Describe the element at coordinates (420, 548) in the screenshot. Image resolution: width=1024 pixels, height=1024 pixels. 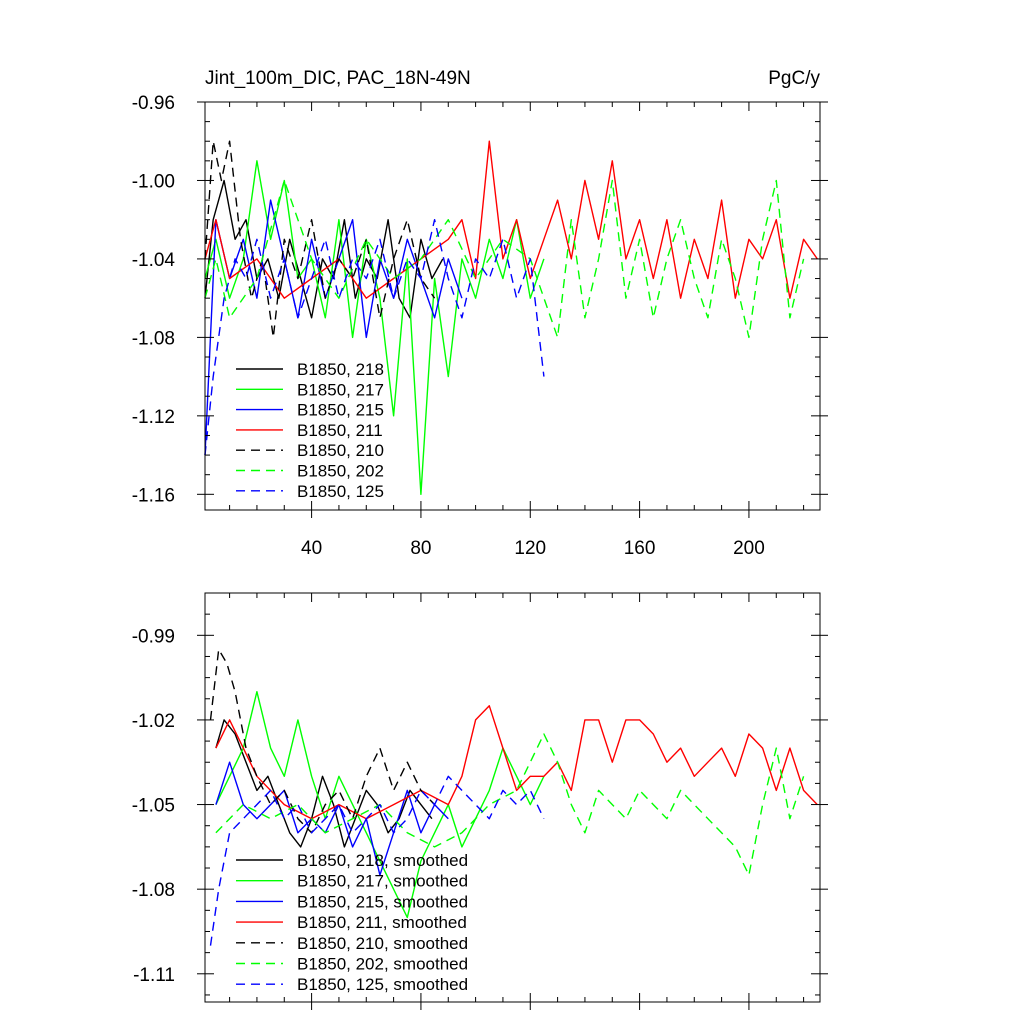
I see `x-tick-label: 80` at that location.